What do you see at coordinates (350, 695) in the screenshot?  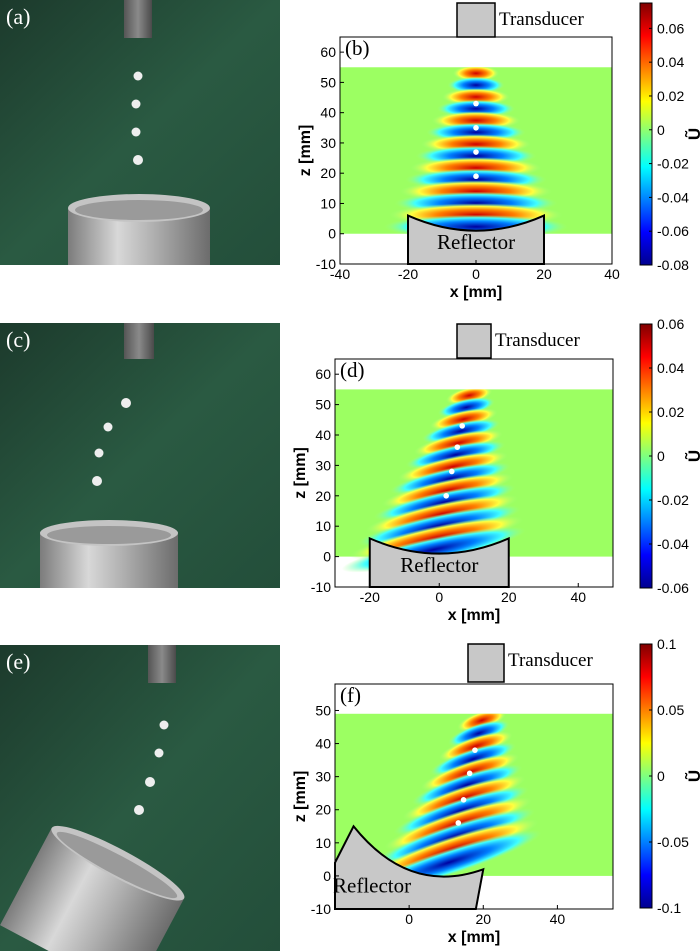 I see `panel-label-f: (f)` at bounding box center [350, 695].